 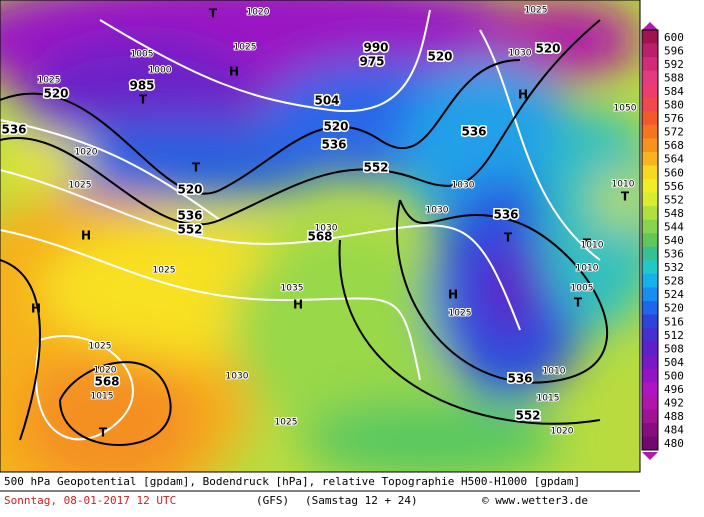 What do you see at coordinates (674, 443) in the screenshot?
I see `legend-label: 480` at bounding box center [674, 443].